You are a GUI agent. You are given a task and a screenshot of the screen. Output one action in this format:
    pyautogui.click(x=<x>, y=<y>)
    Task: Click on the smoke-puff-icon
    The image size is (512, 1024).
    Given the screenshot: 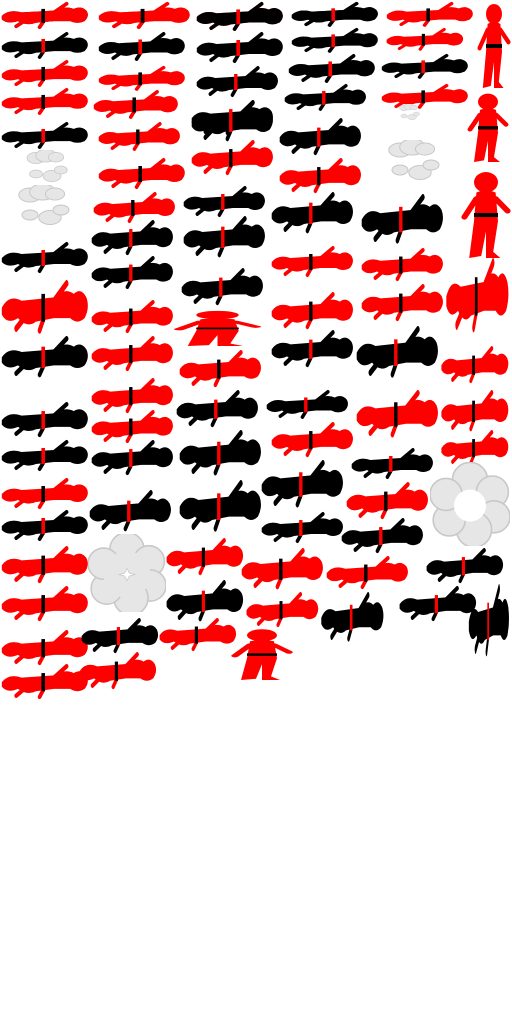 What is the action you would take?
    pyautogui.click(x=410, y=115)
    